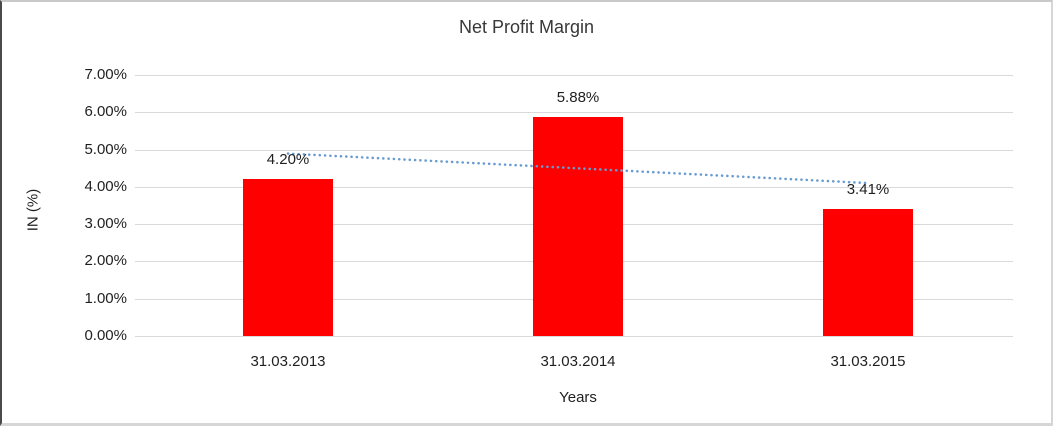  I want to click on bar-31.03.2014, so click(578, 226).